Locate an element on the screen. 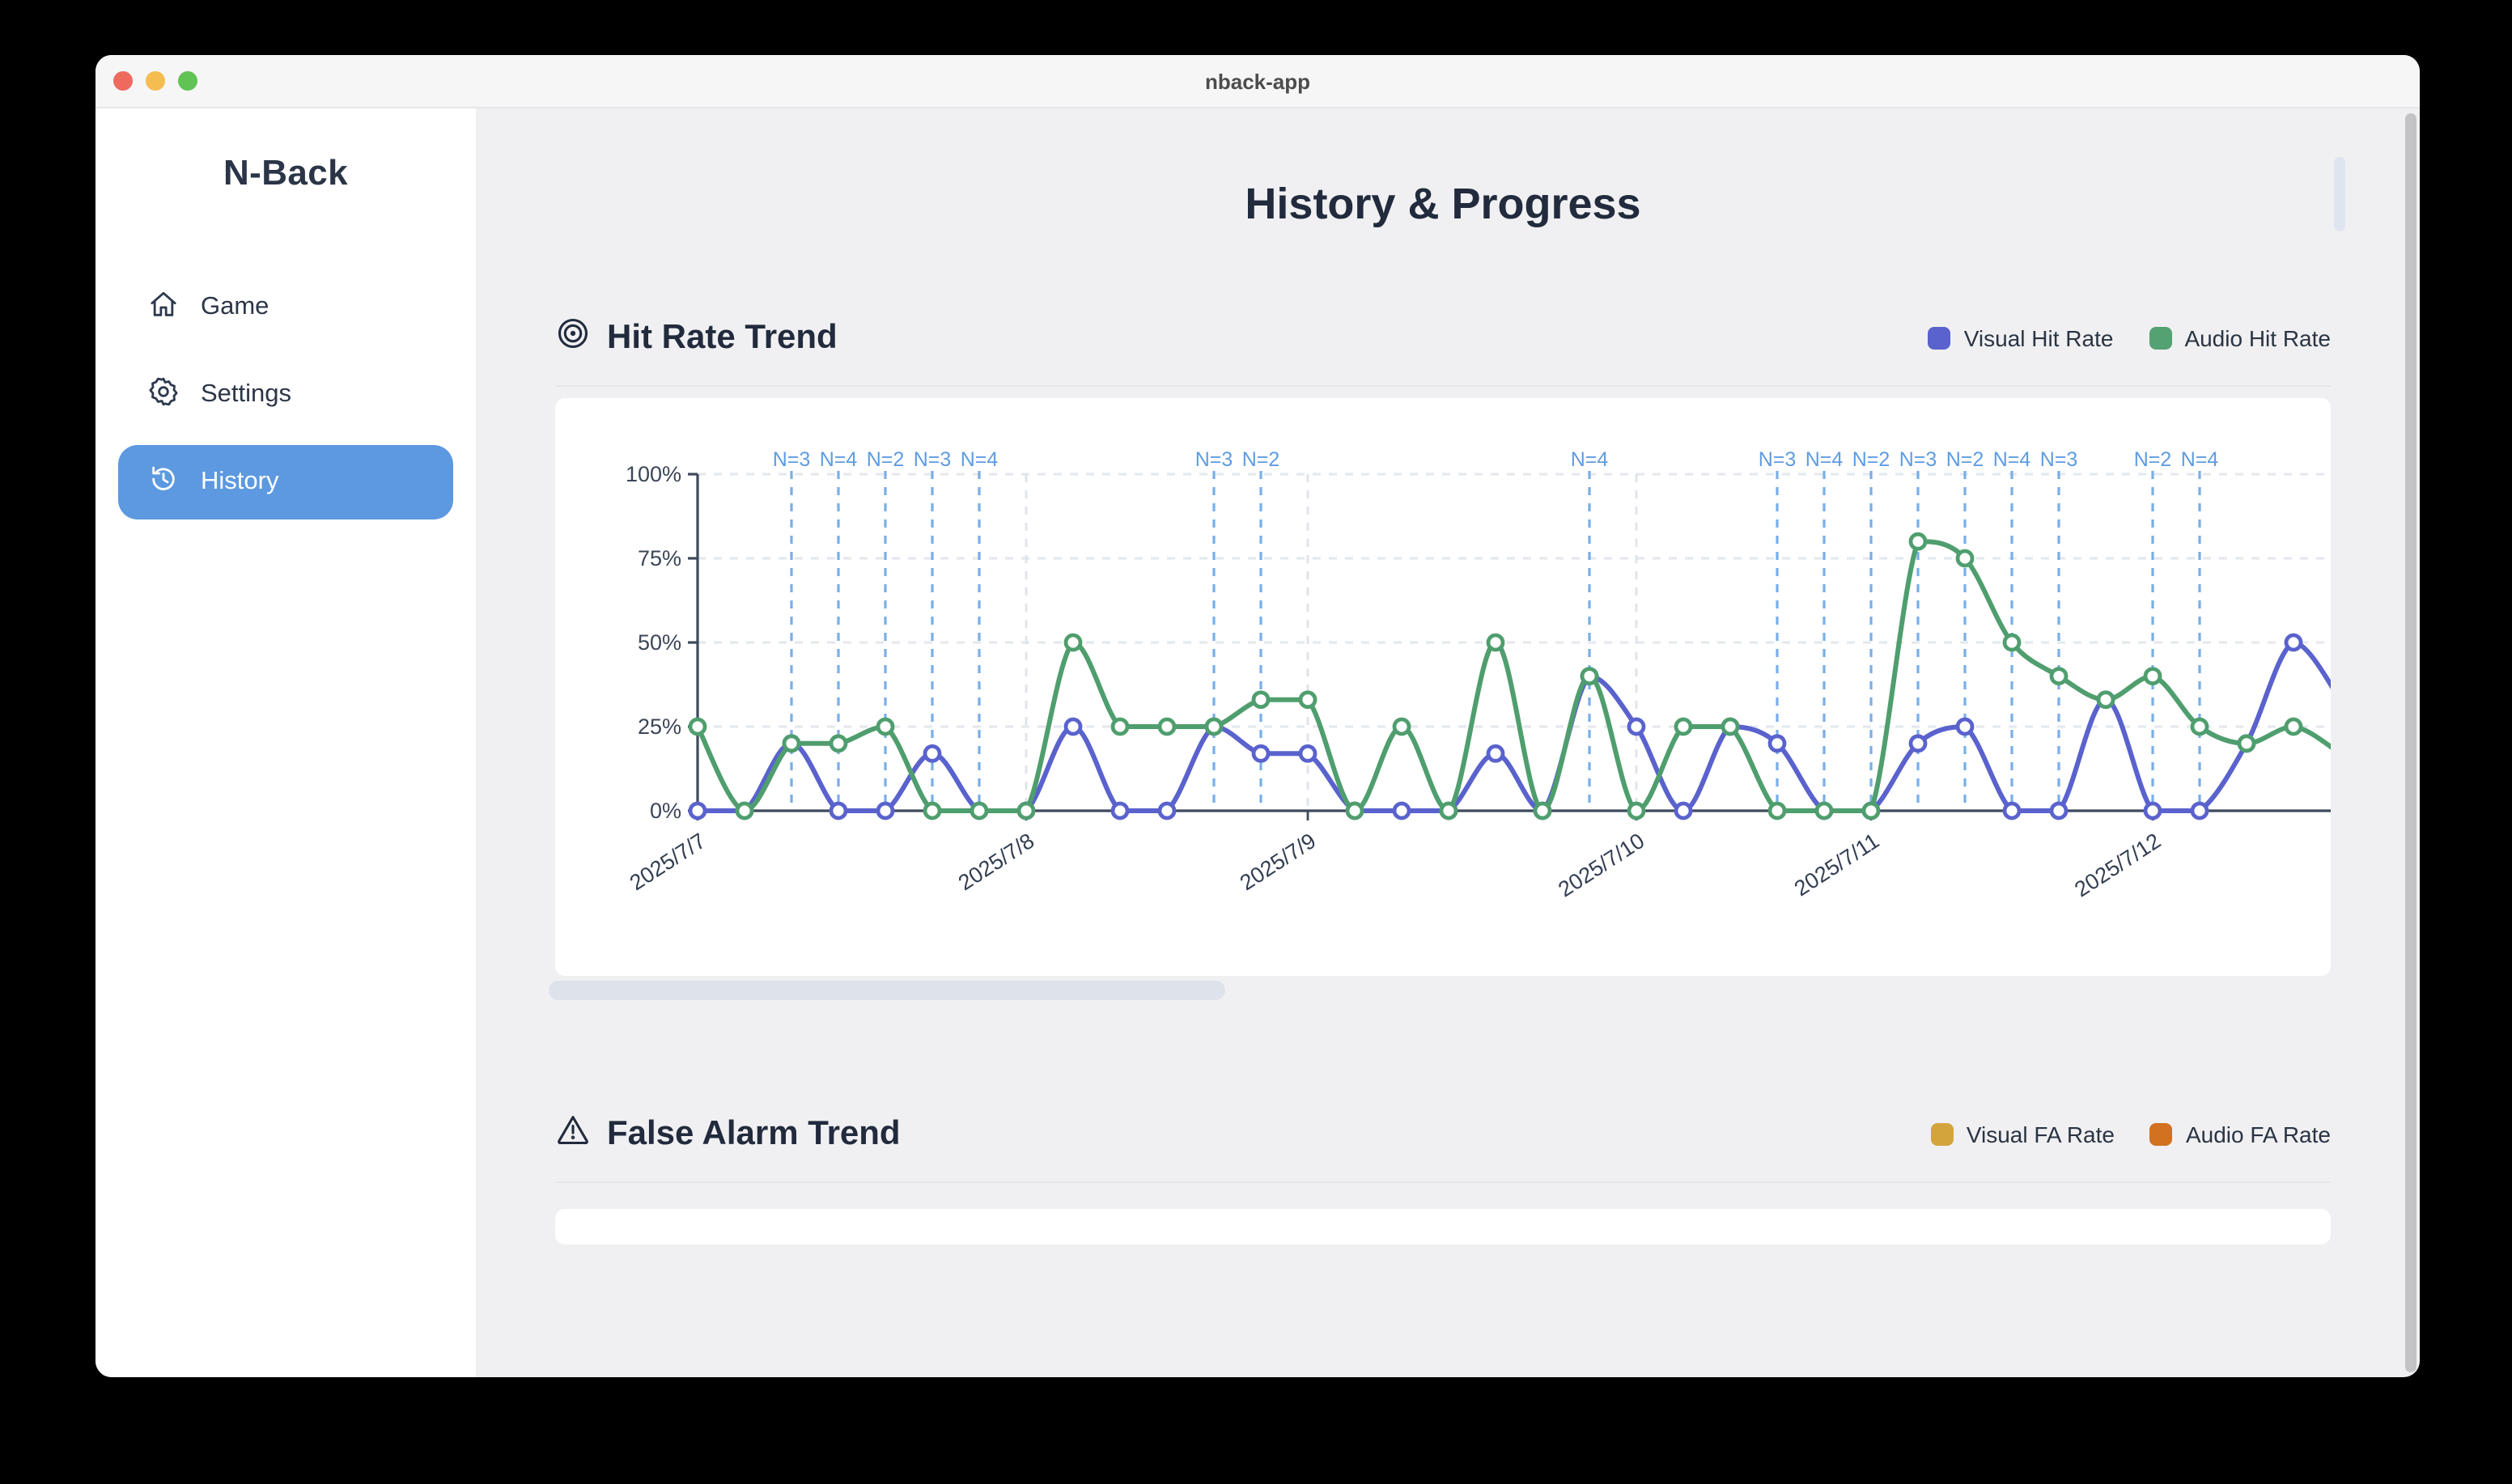 The width and height of the screenshot is (2512, 1484). section-title: False Alarm Trend is located at coordinates (754, 1133).